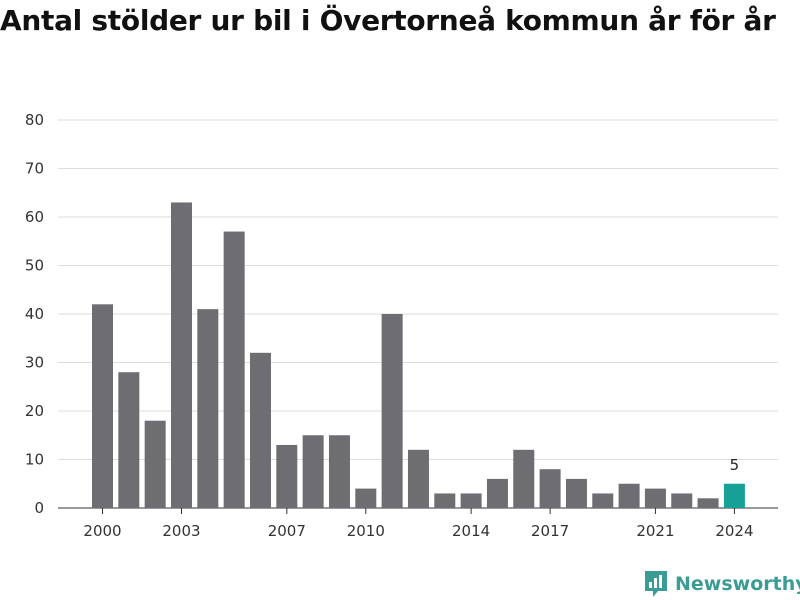  I want to click on brand-name: Newsworthy, so click(737, 584).